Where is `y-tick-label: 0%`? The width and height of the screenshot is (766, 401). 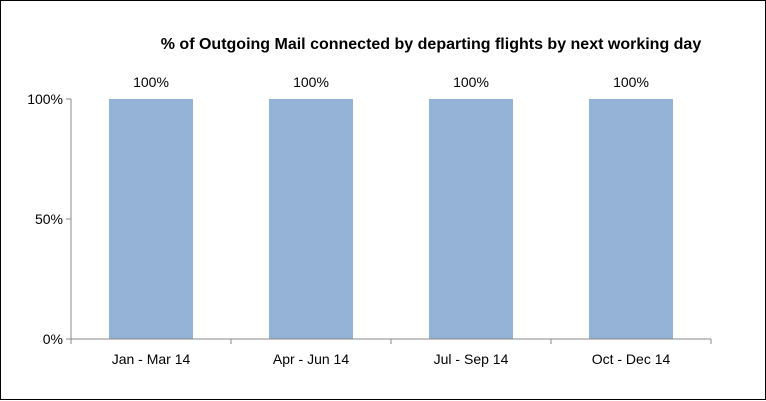 y-tick-label: 0% is located at coordinates (53, 339).